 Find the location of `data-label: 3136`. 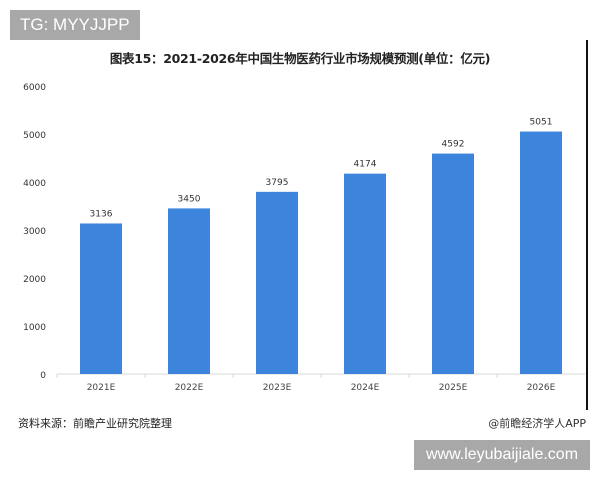

data-label: 3136 is located at coordinates (101, 214).